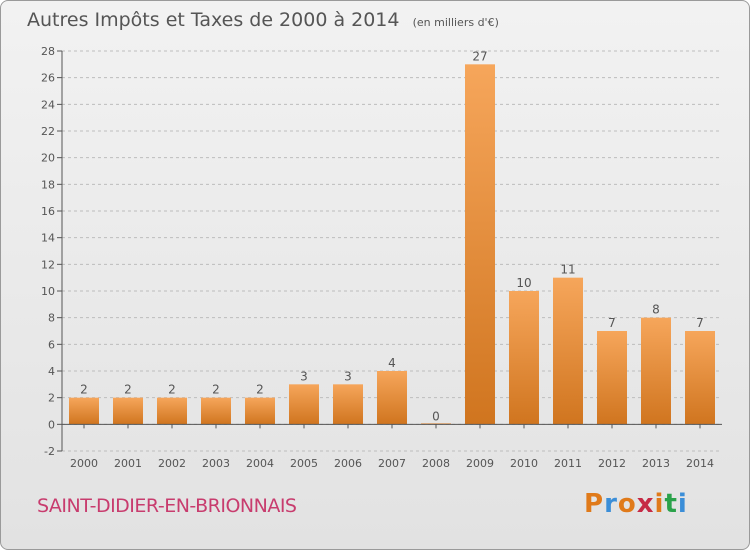  What do you see at coordinates (480, 463) in the screenshot?
I see `x-tick-label: 2009` at bounding box center [480, 463].